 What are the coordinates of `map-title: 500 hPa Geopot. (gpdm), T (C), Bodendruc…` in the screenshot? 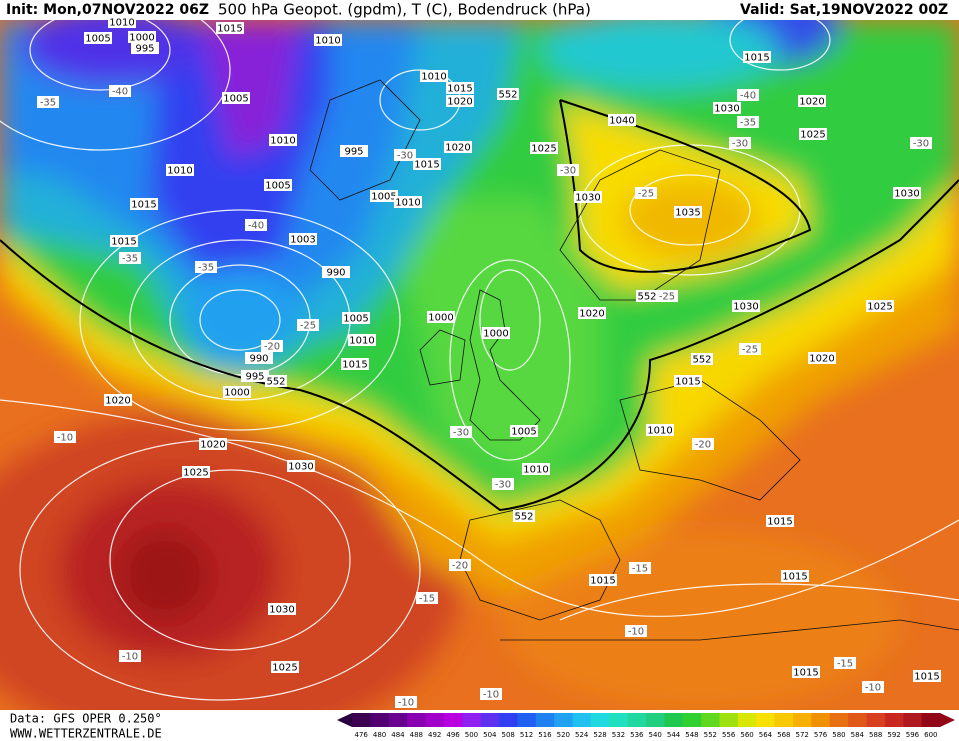 It's located at (404, 10).